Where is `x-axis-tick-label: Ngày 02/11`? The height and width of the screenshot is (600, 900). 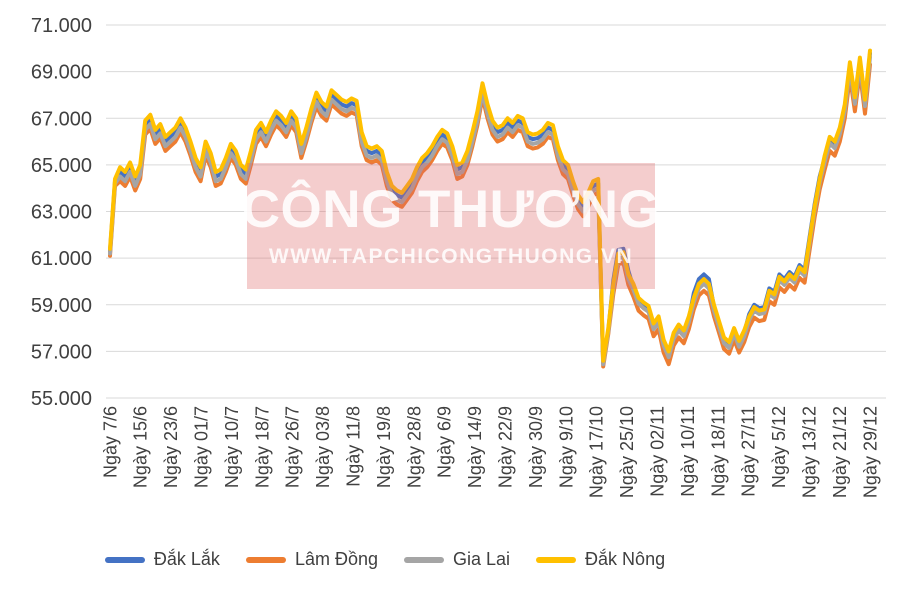 x-axis-tick-label: Ngày 02/11 is located at coordinates (658, 451).